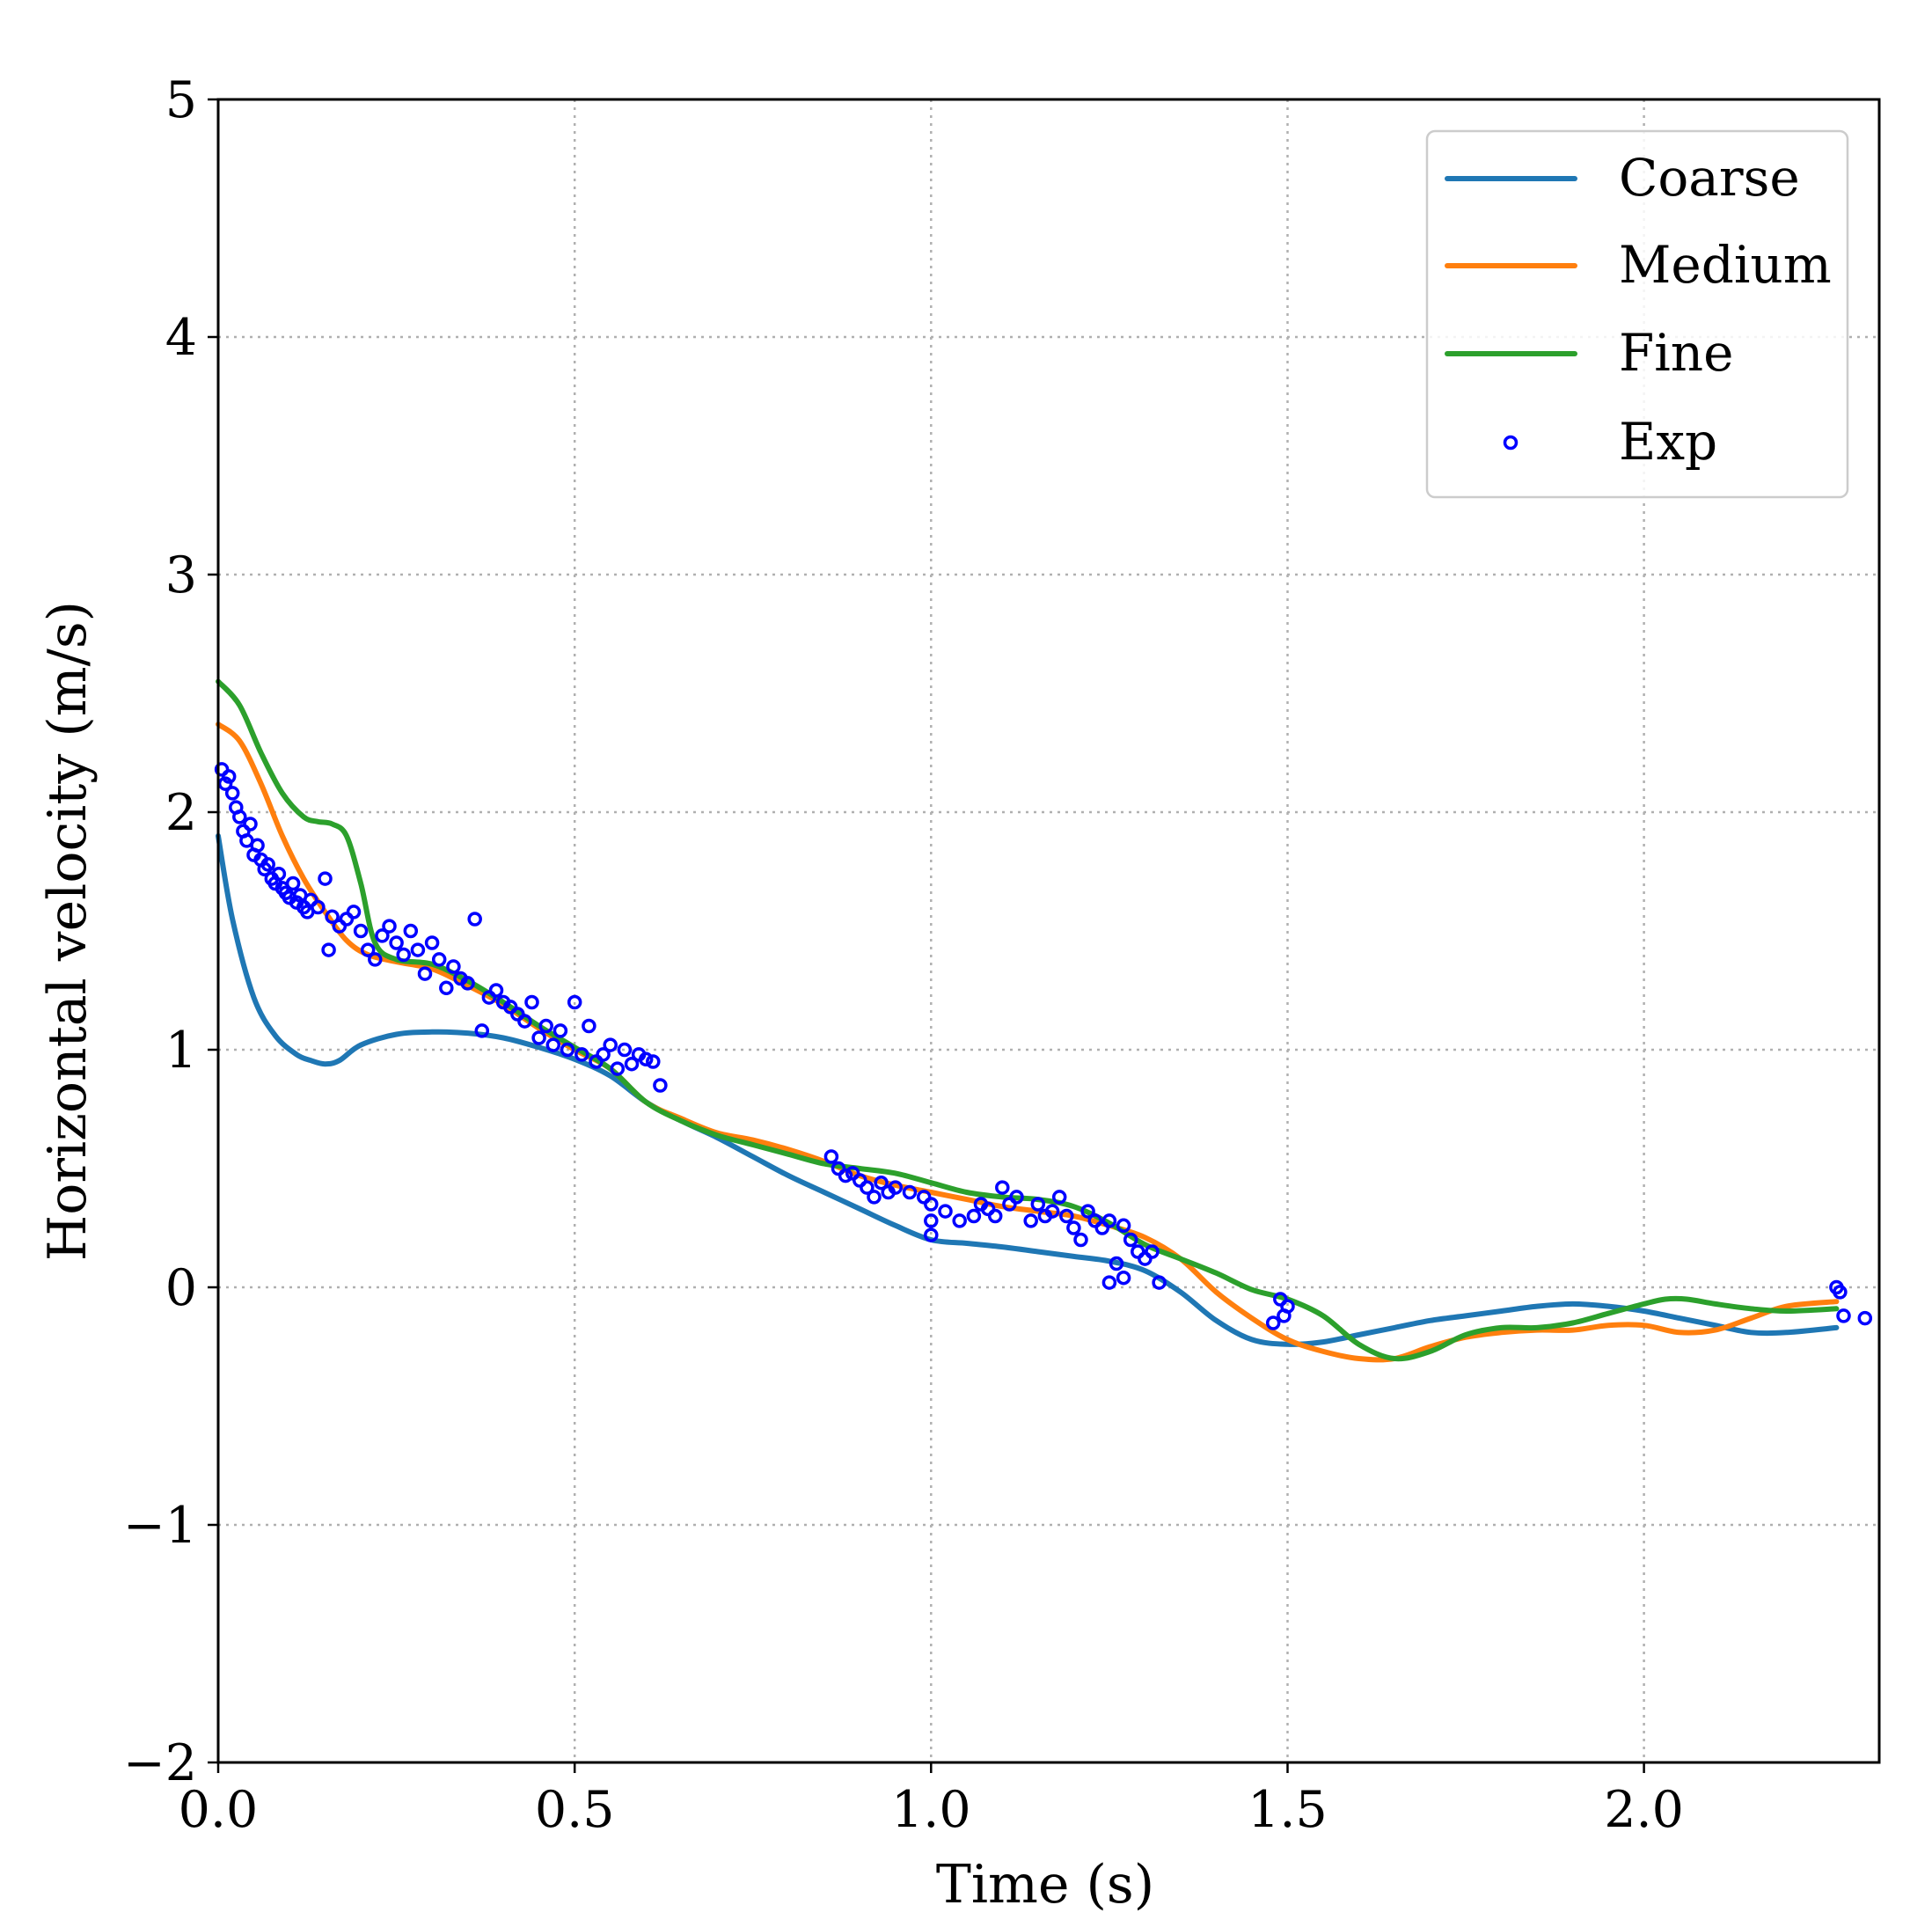 The height and width of the screenshot is (1927, 1932). What do you see at coordinates (219, 1810) in the screenshot?
I see `x-tick-label: 0.0` at bounding box center [219, 1810].